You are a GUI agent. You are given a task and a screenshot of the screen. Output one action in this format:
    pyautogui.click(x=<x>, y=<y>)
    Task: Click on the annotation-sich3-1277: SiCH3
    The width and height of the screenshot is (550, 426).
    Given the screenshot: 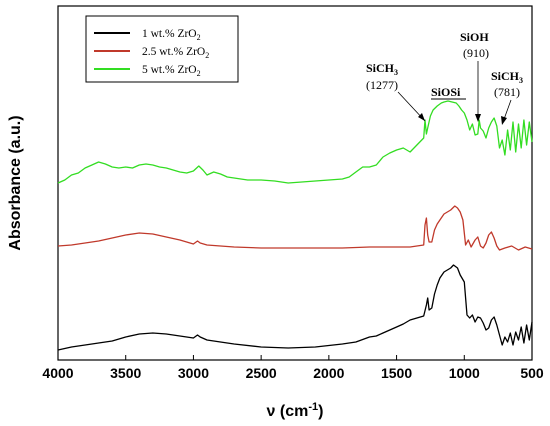 What is the action you would take?
    pyautogui.click(x=382, y=69)
    